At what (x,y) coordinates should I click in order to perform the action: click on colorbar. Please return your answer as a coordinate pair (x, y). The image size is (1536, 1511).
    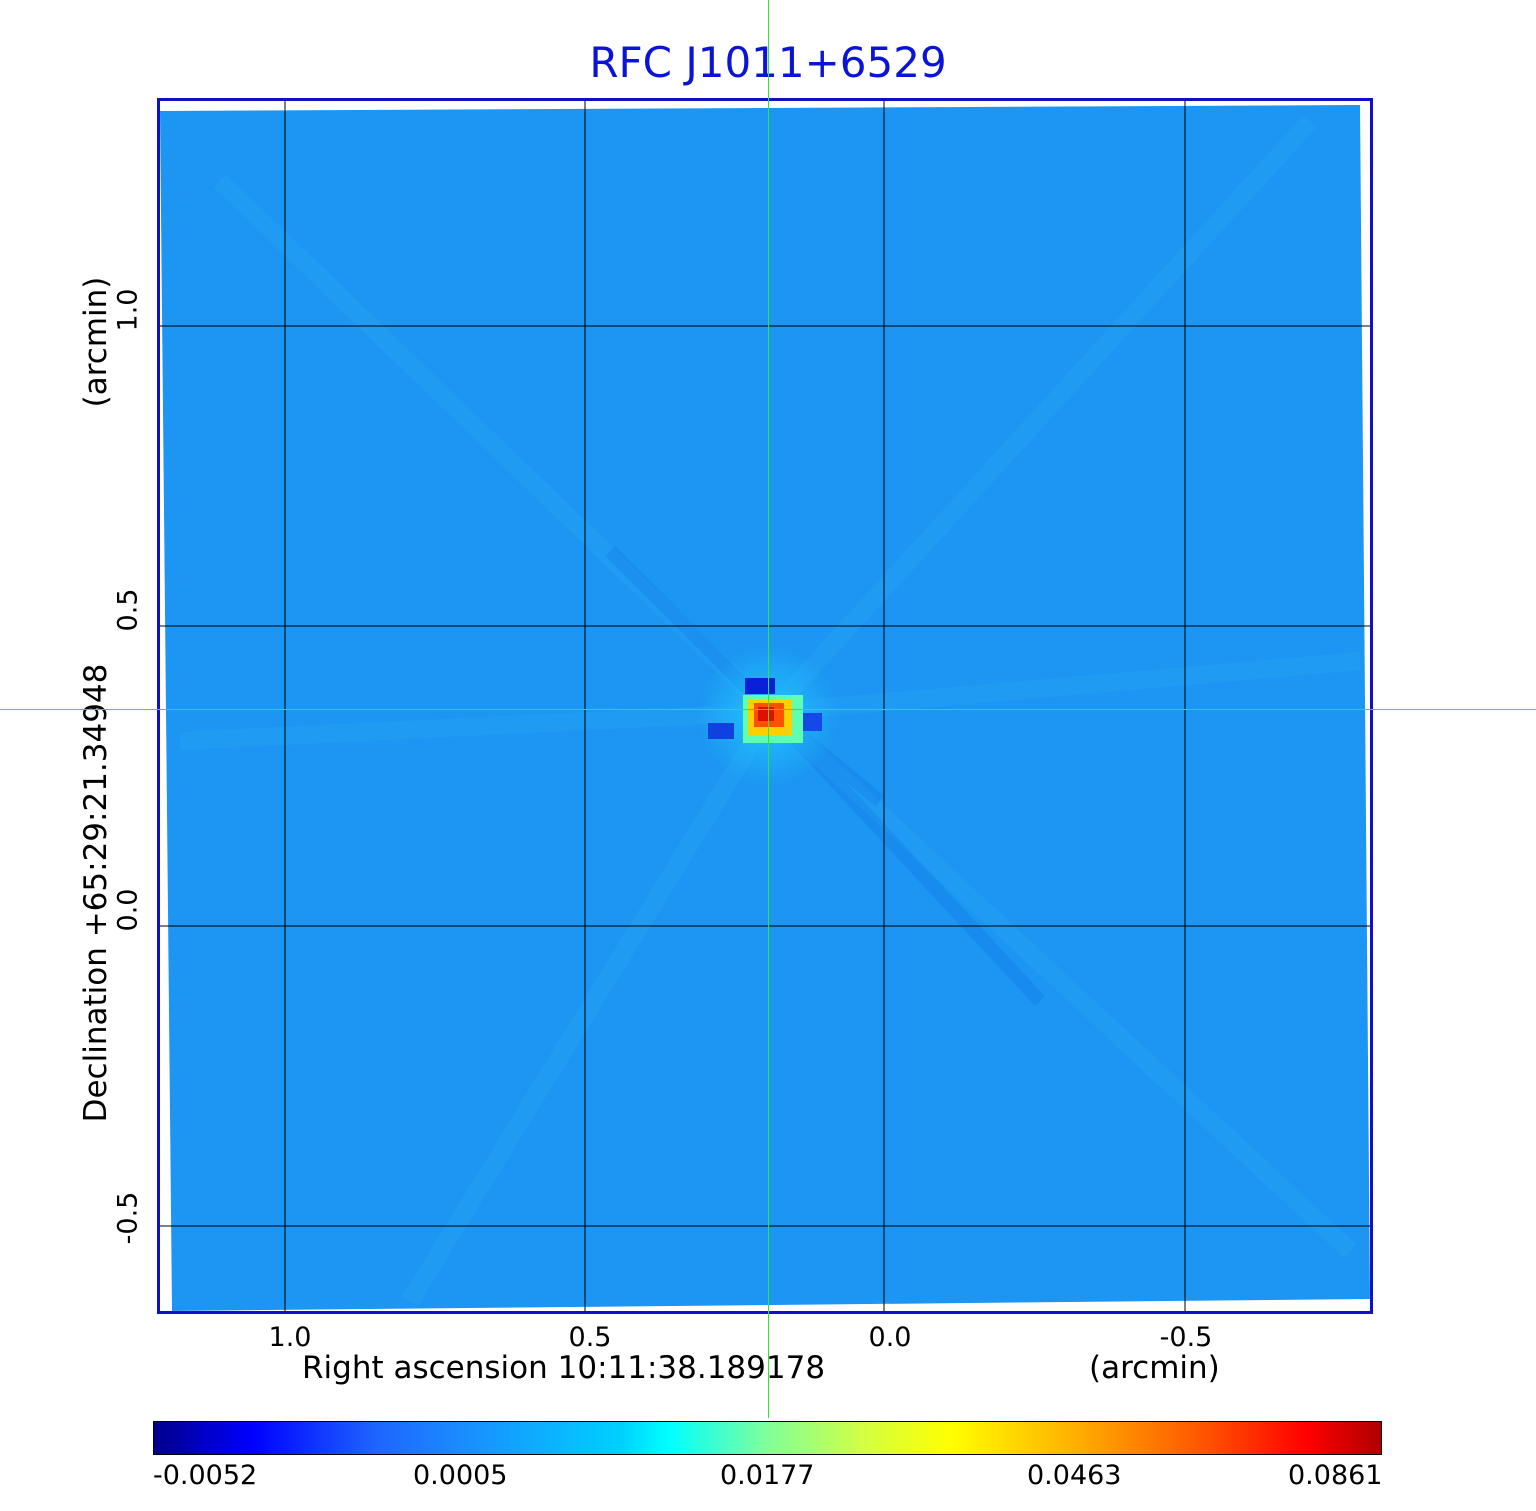
    Looking at the image, I should click on (767, 1438).